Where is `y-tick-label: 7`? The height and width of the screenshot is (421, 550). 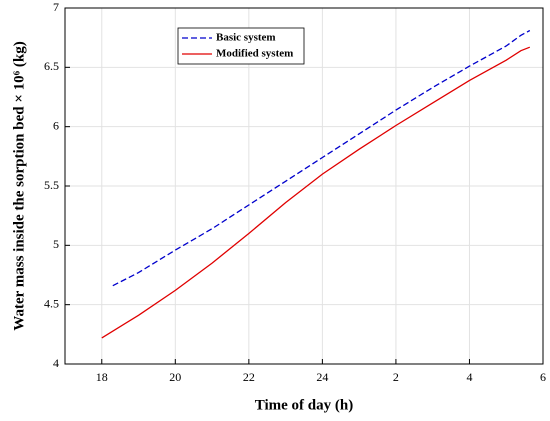 y-tick-label: 7 is located at coordinates (56, 7).